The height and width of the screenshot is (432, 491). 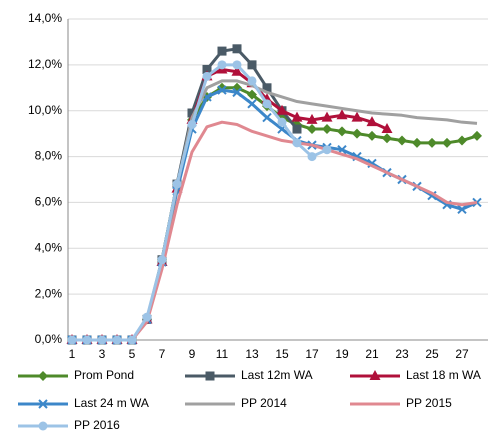 I want to click on x-tick-label: 13, so click(x=252, y=354).